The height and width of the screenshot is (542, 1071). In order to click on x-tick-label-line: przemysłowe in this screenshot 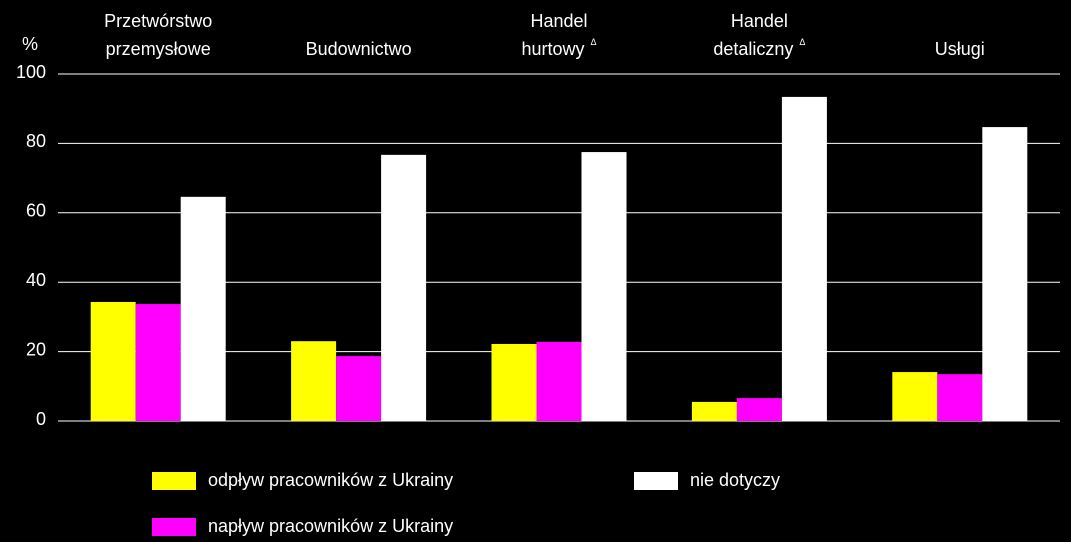, I will do `click(158, 49)`.